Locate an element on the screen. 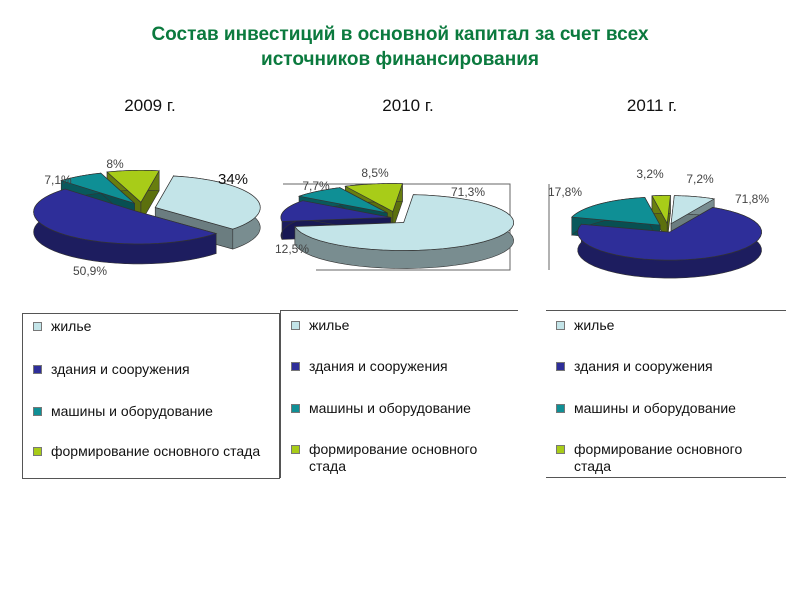 This screenshot has width=800, height=600. data-label: 7,2% is located at coordinates (700, 179).